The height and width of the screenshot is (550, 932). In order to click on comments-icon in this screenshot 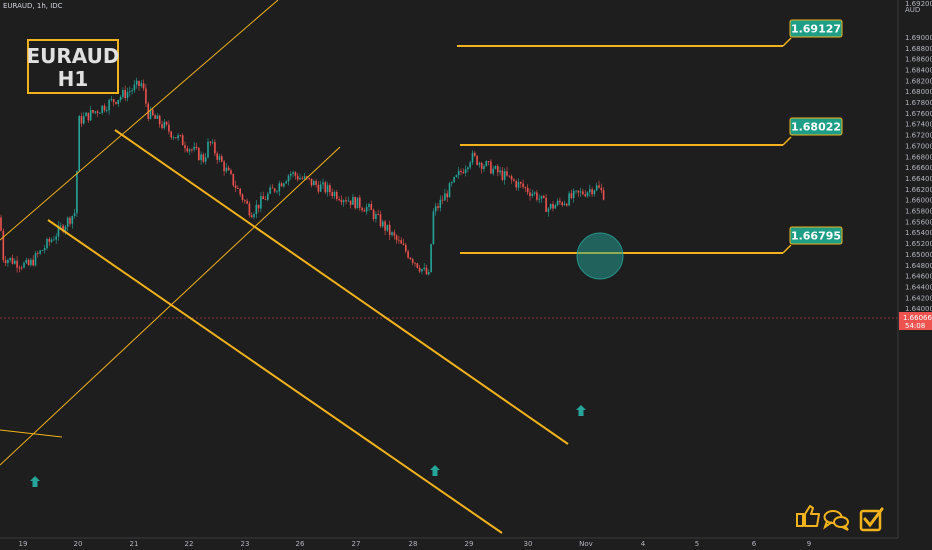, I will do `click(836, 520)`.